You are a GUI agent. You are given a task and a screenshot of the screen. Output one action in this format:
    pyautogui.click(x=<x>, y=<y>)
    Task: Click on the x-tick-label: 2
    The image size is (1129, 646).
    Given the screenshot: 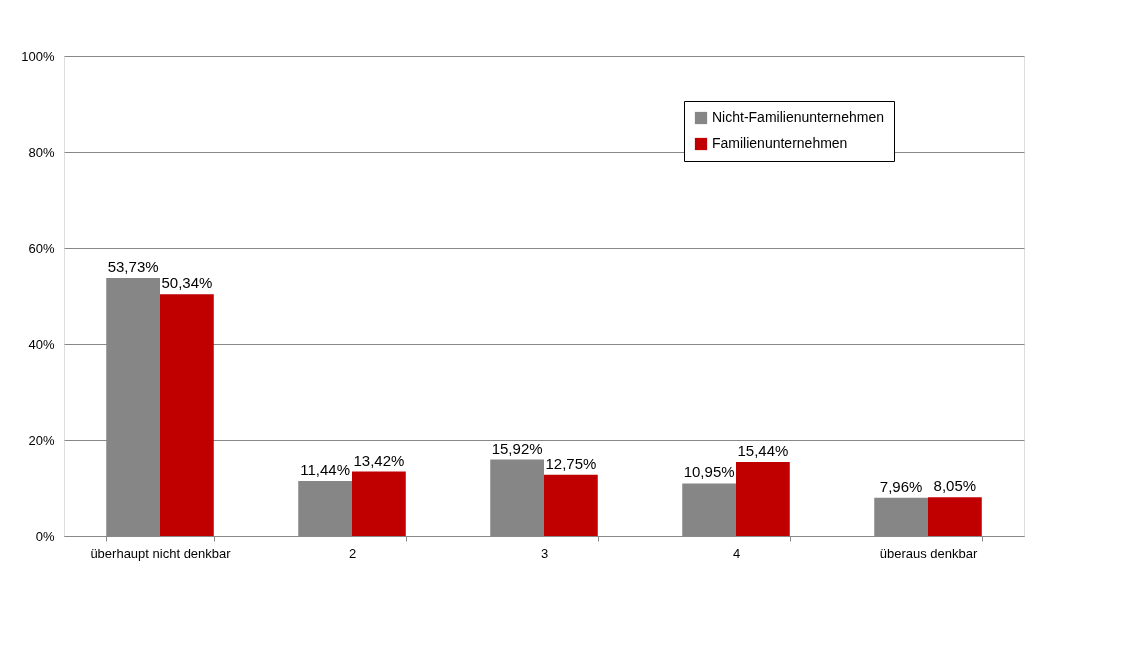 What is the action you would take?
    pyautogui.click(x=352, y=553)
    